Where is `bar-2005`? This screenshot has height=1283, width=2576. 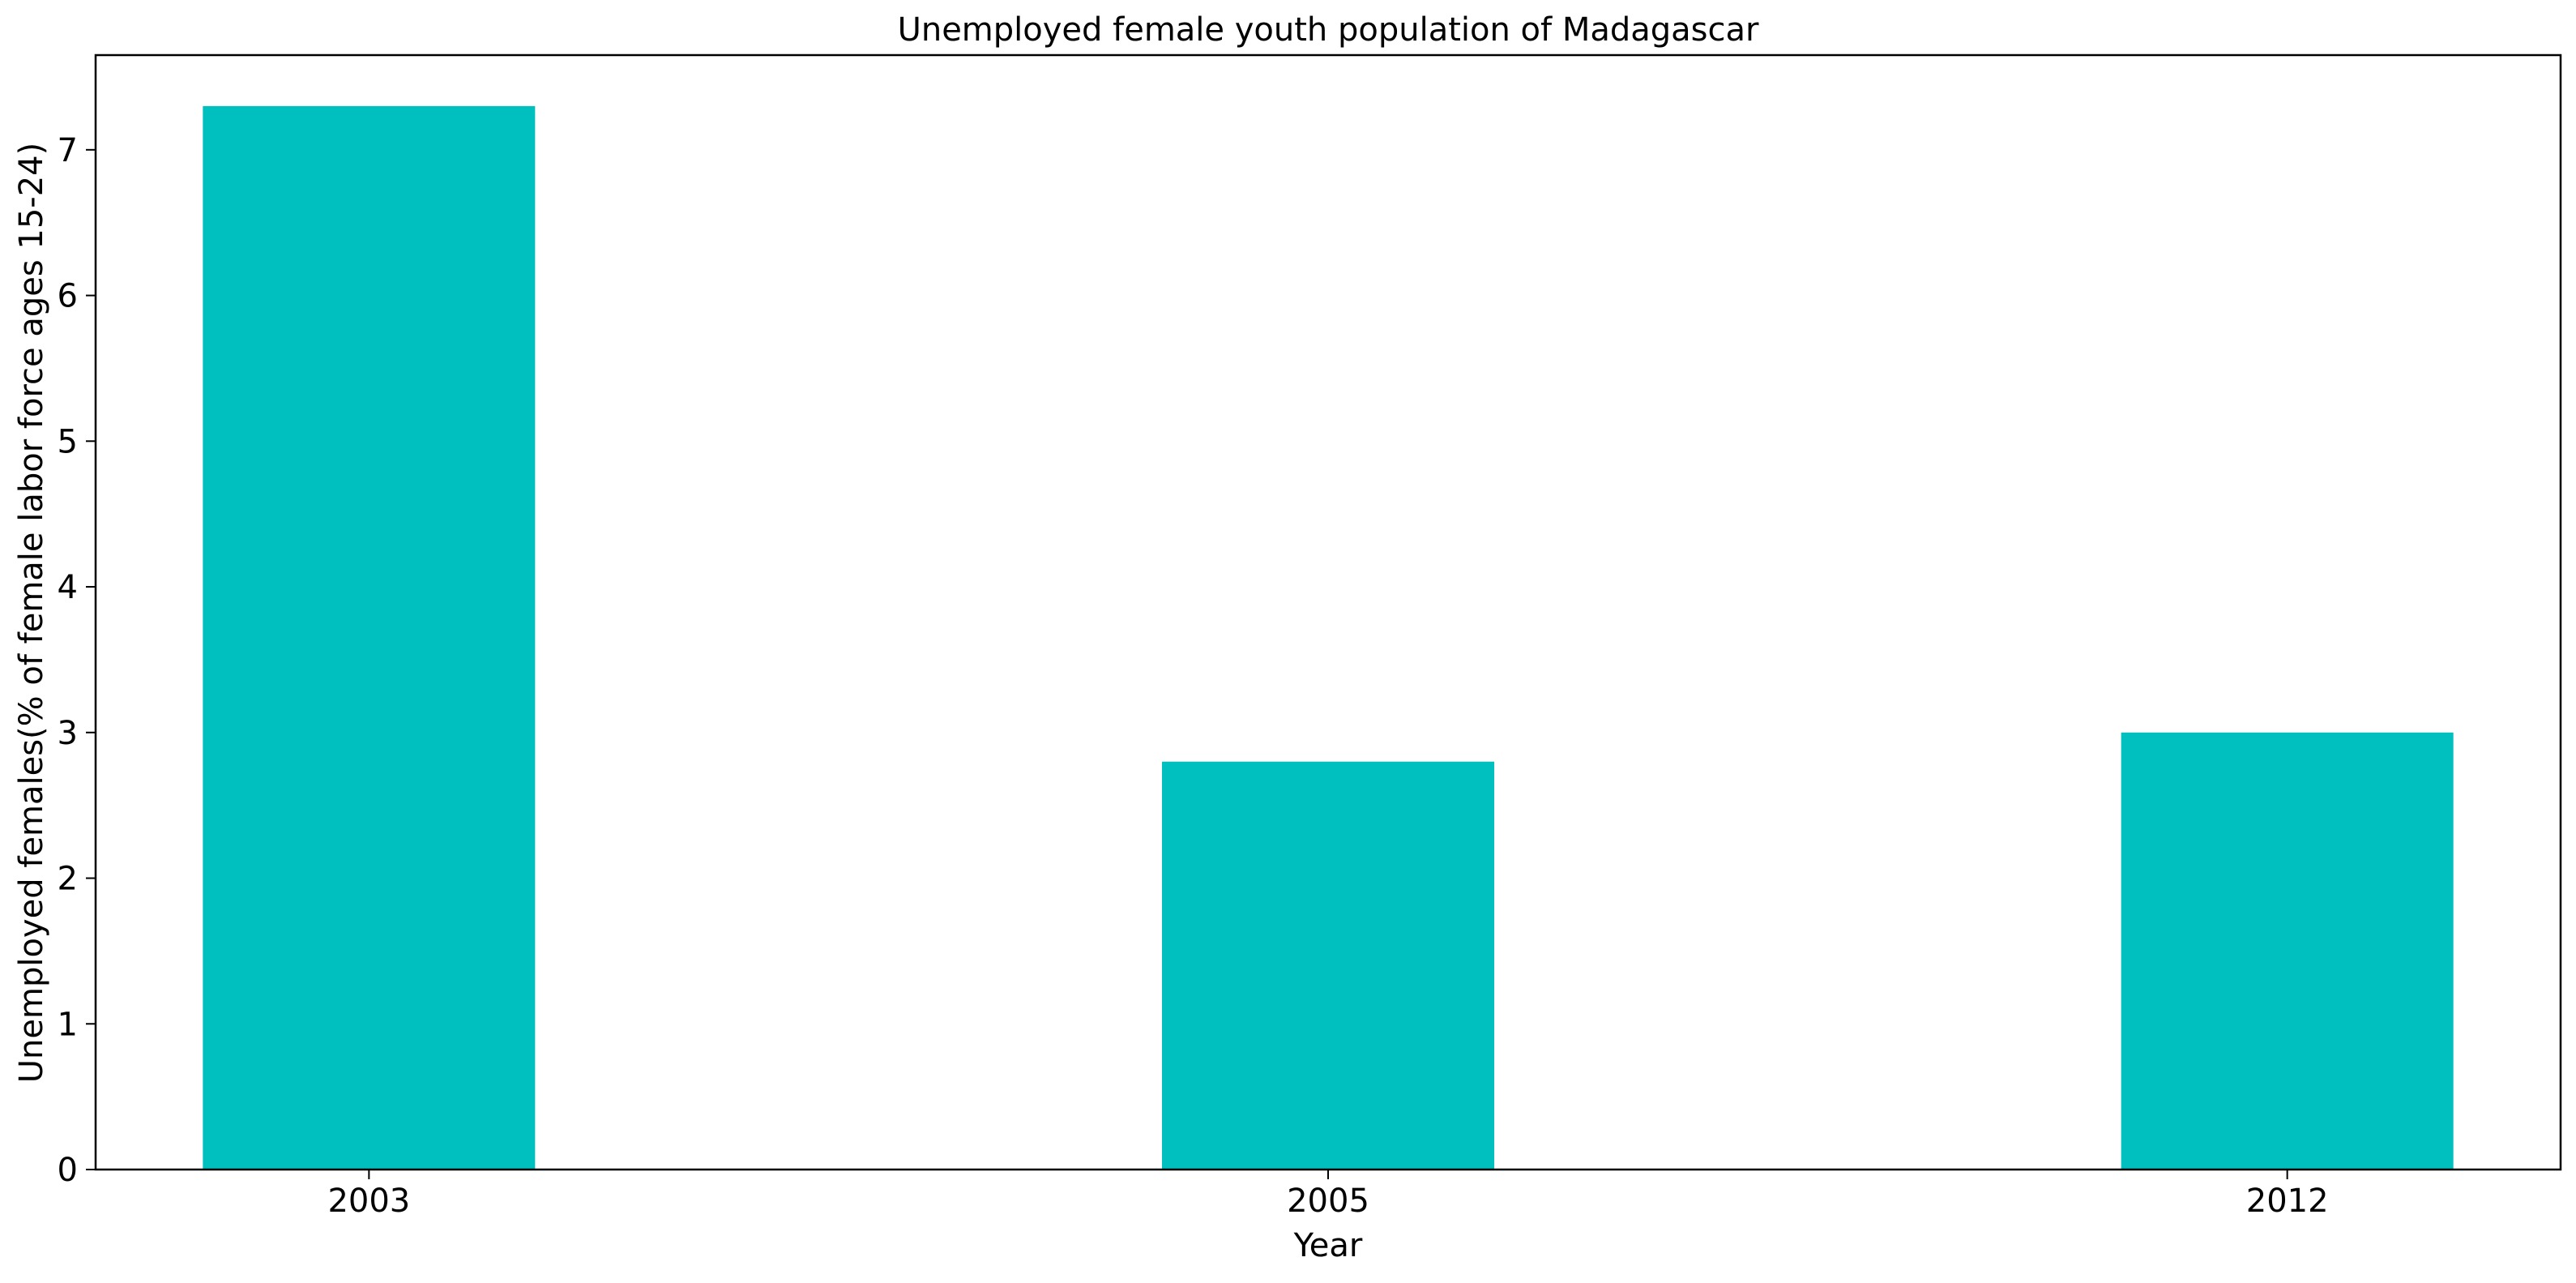 bar-2005 is located at coordinates (1328, 965).